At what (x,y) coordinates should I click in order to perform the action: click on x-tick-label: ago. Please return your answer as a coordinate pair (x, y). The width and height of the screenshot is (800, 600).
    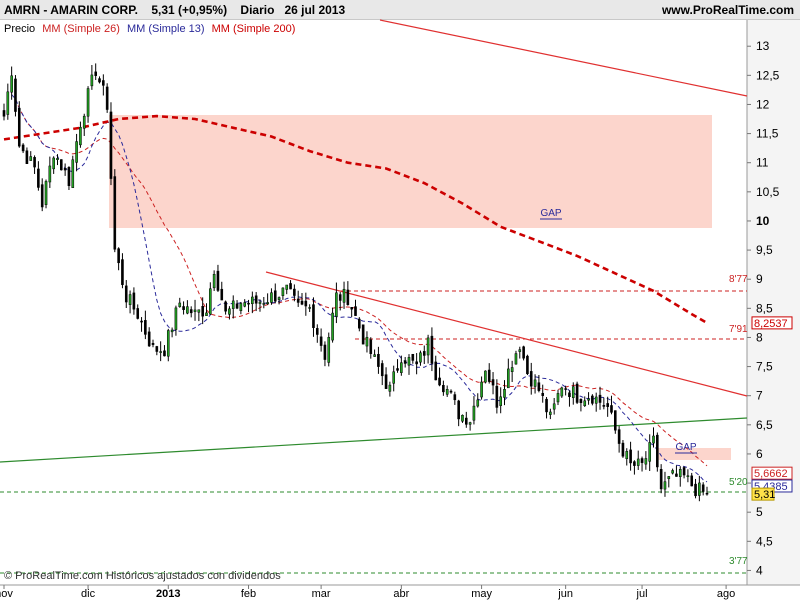
    Looking at the image, I should click on (726, 594).